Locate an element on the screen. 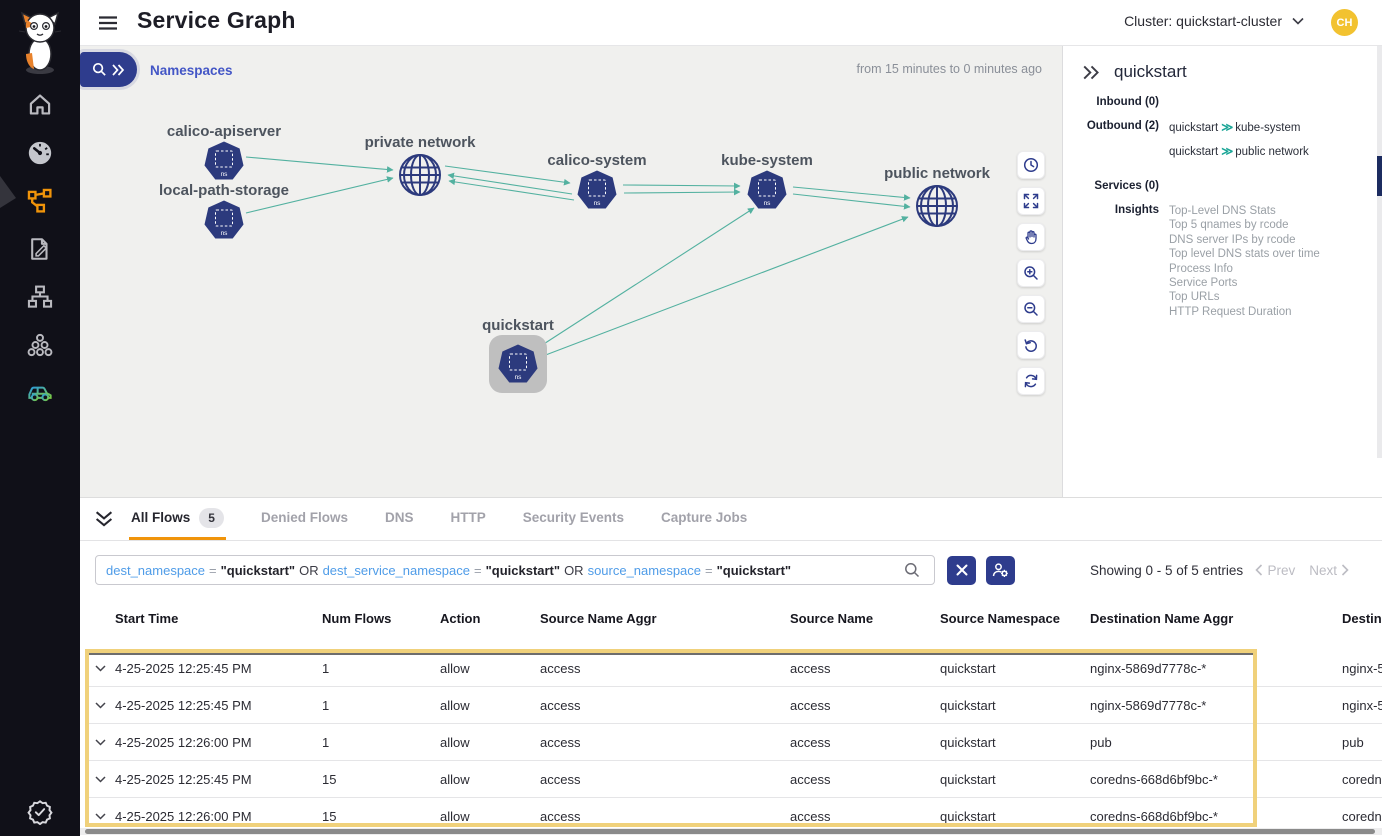 The image size is (1382, 836). pan-icon is located at coordinates (1031, 237).